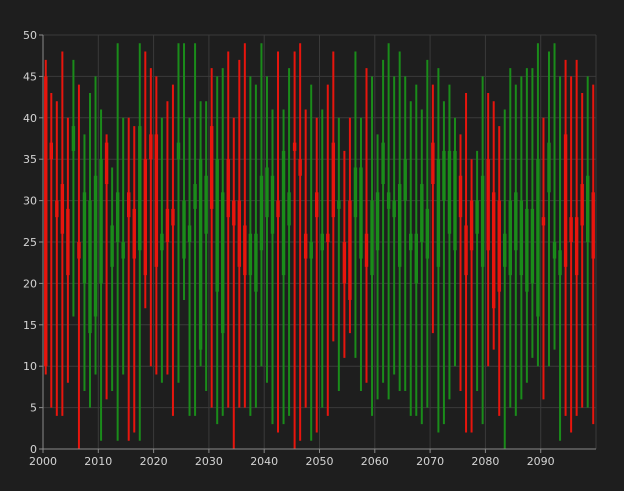 This screenshot has width=624, height=491. Describe the element at coordinates (139, 188) in the screenshot. I see `candle-body-2017` at that location.